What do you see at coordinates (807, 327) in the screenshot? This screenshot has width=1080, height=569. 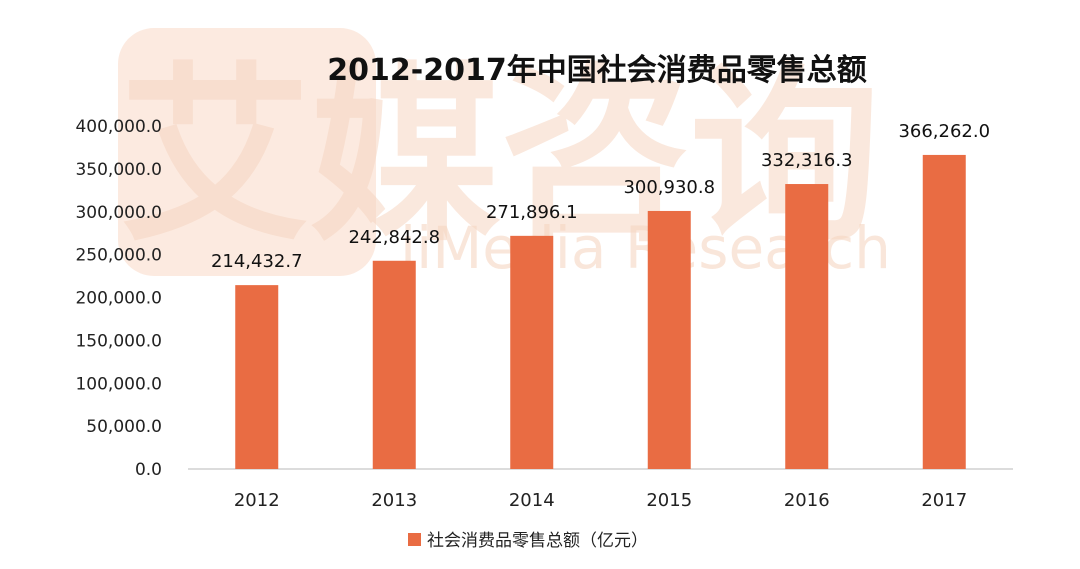 I see `bar-2016` at bounding box center [807, 327].